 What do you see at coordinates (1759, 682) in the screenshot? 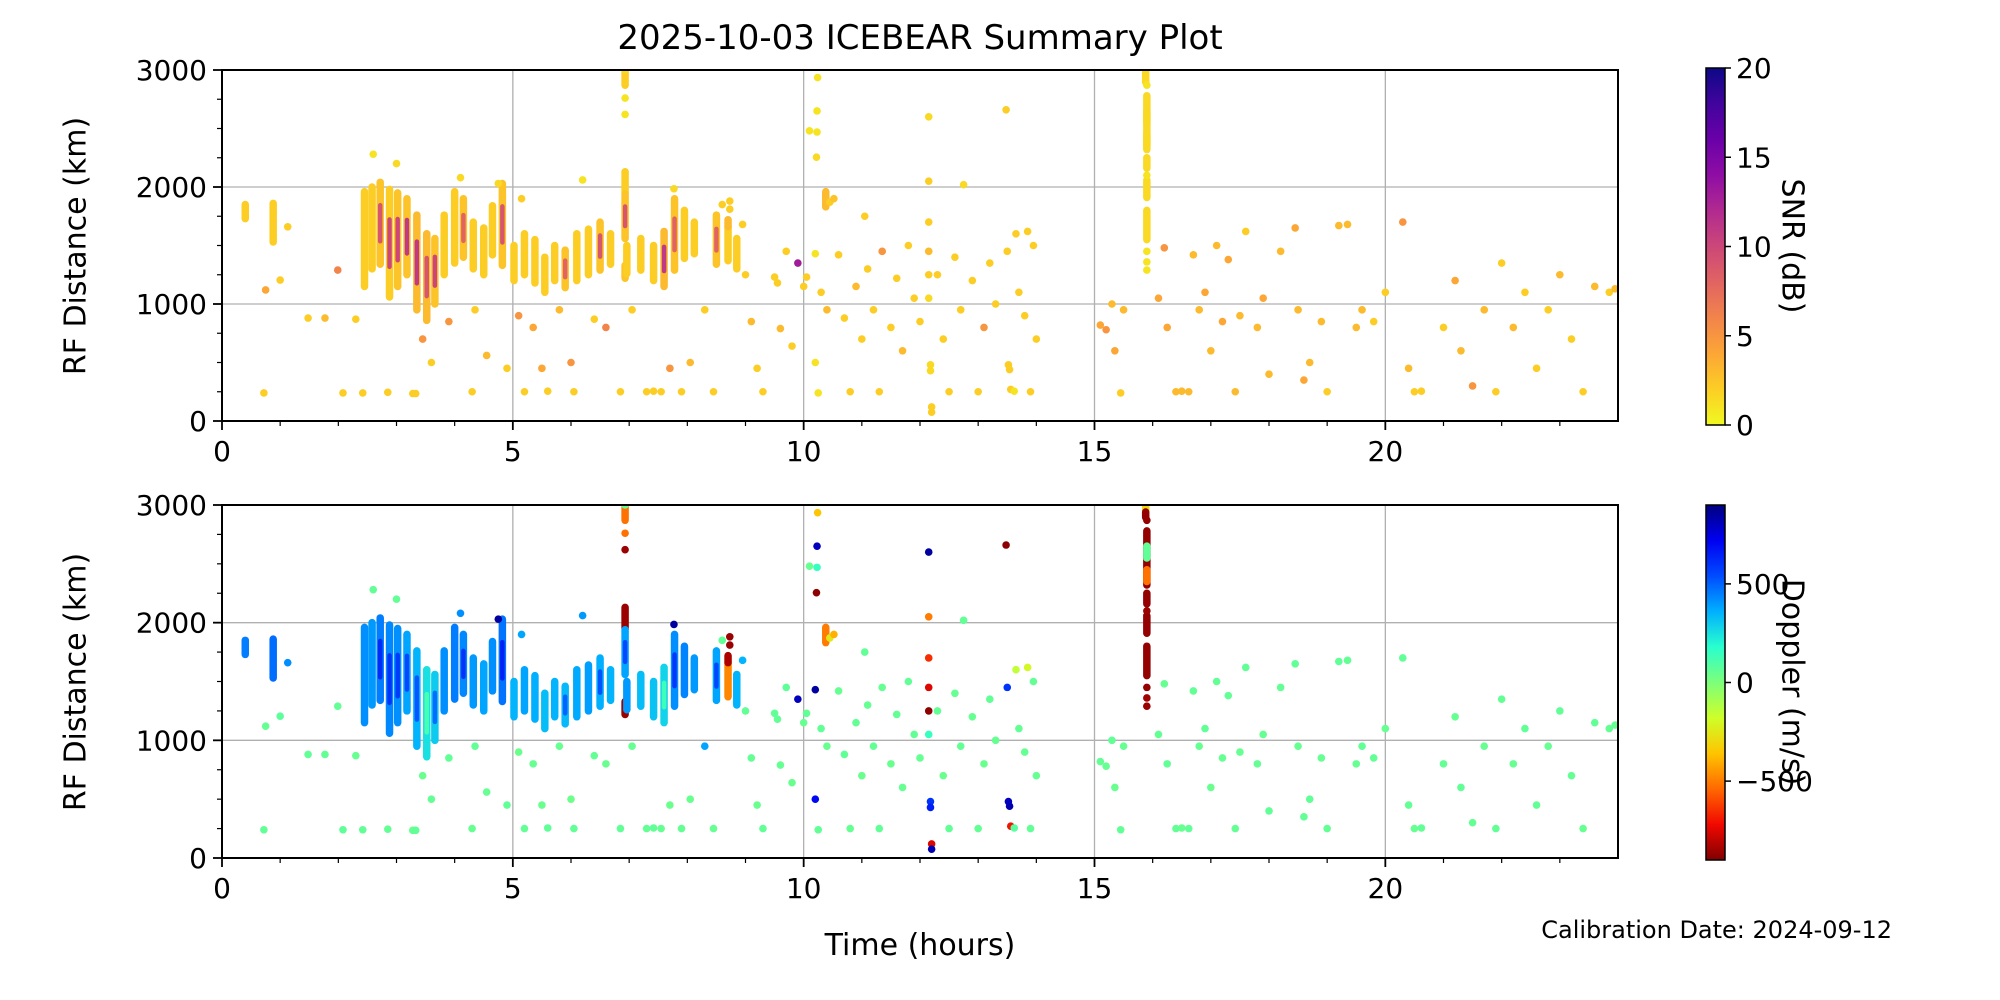
I see `doppler-colorbar: 500 0 −500` at bounding box center [1759, 682].